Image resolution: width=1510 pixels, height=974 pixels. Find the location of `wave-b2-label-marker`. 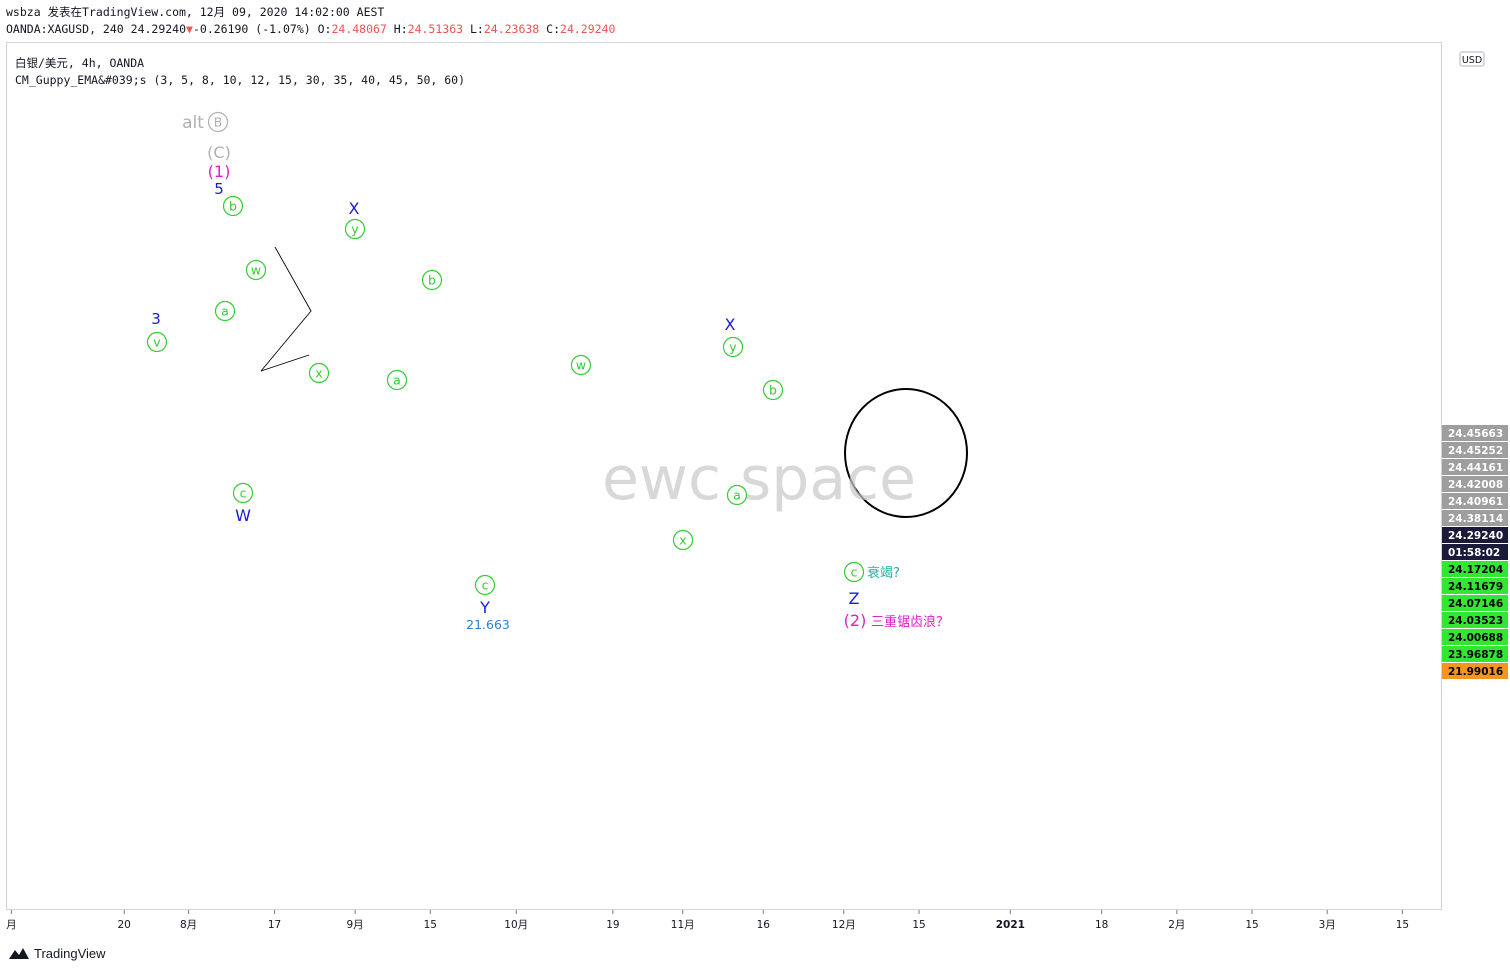

wave-b2-label-marker is located at coordinates (432, 280).